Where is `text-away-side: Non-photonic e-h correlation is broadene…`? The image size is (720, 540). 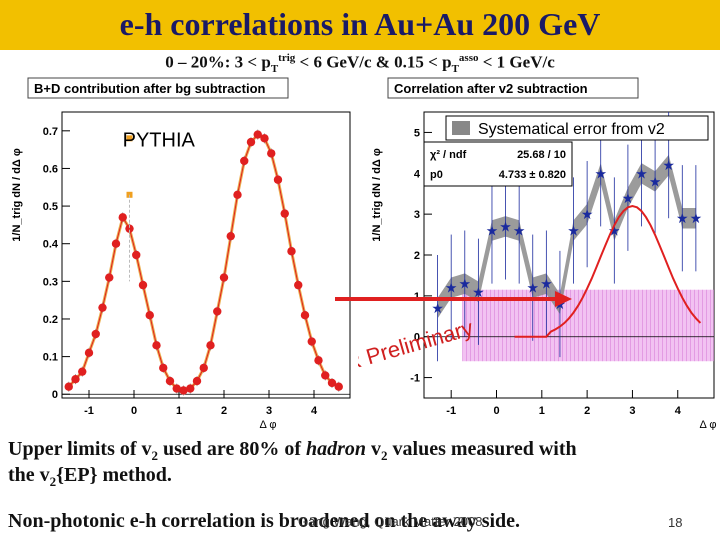 text-away-side: Non-photonic e-h correlation is broadene… is located at coordinates (264, 521).